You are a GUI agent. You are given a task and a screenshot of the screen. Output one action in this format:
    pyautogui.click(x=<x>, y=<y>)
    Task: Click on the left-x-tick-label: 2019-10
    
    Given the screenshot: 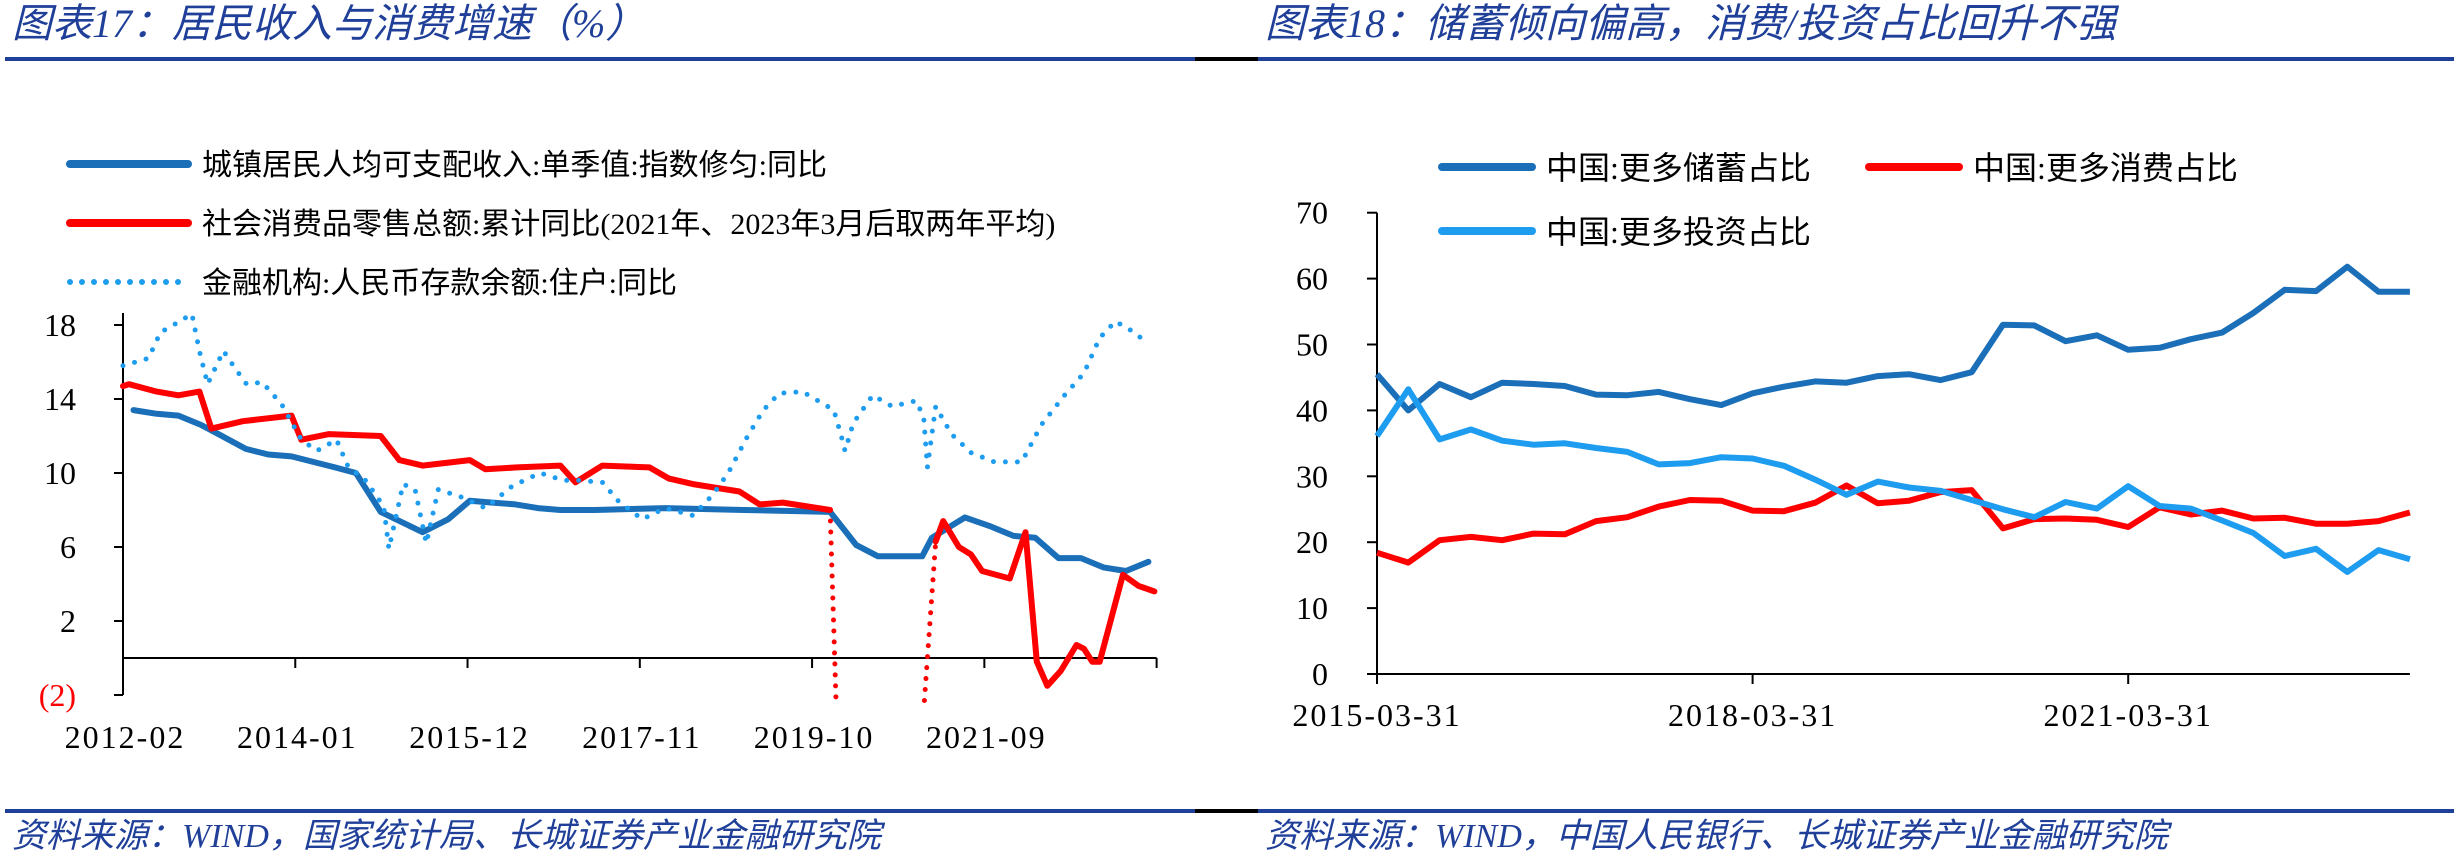 What is the action you would take?
    pyautogui.click(x=814, y=737)
    